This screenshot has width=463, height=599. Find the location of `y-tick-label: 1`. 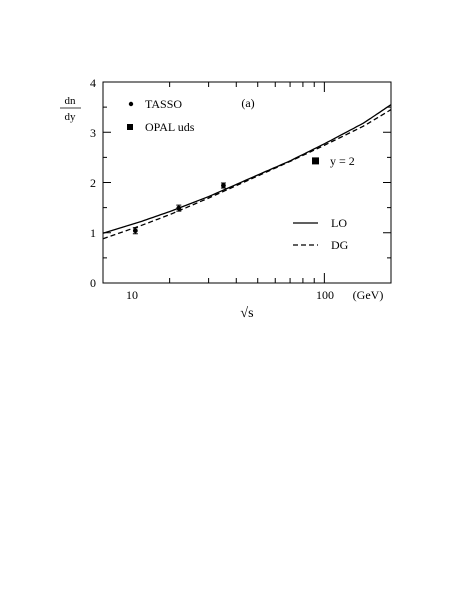

y-tick-label: 1 is located at coordinates (93, 233).